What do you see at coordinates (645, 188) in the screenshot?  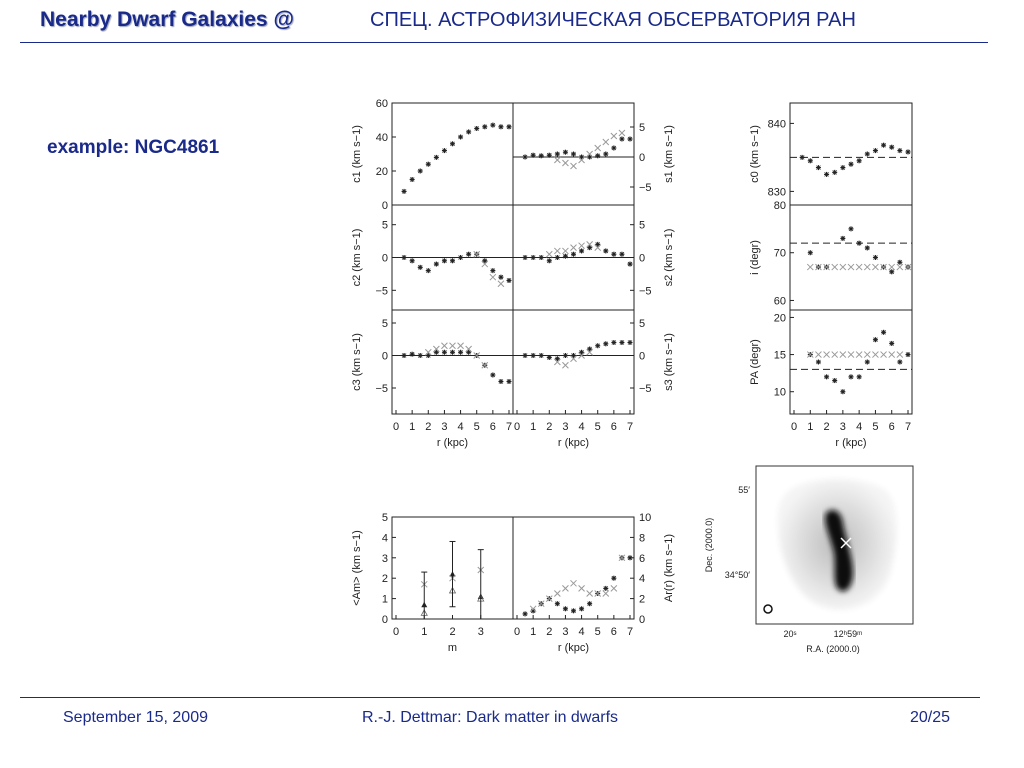 I see `y-tick-label: −5` at bounding box center [645, 188].